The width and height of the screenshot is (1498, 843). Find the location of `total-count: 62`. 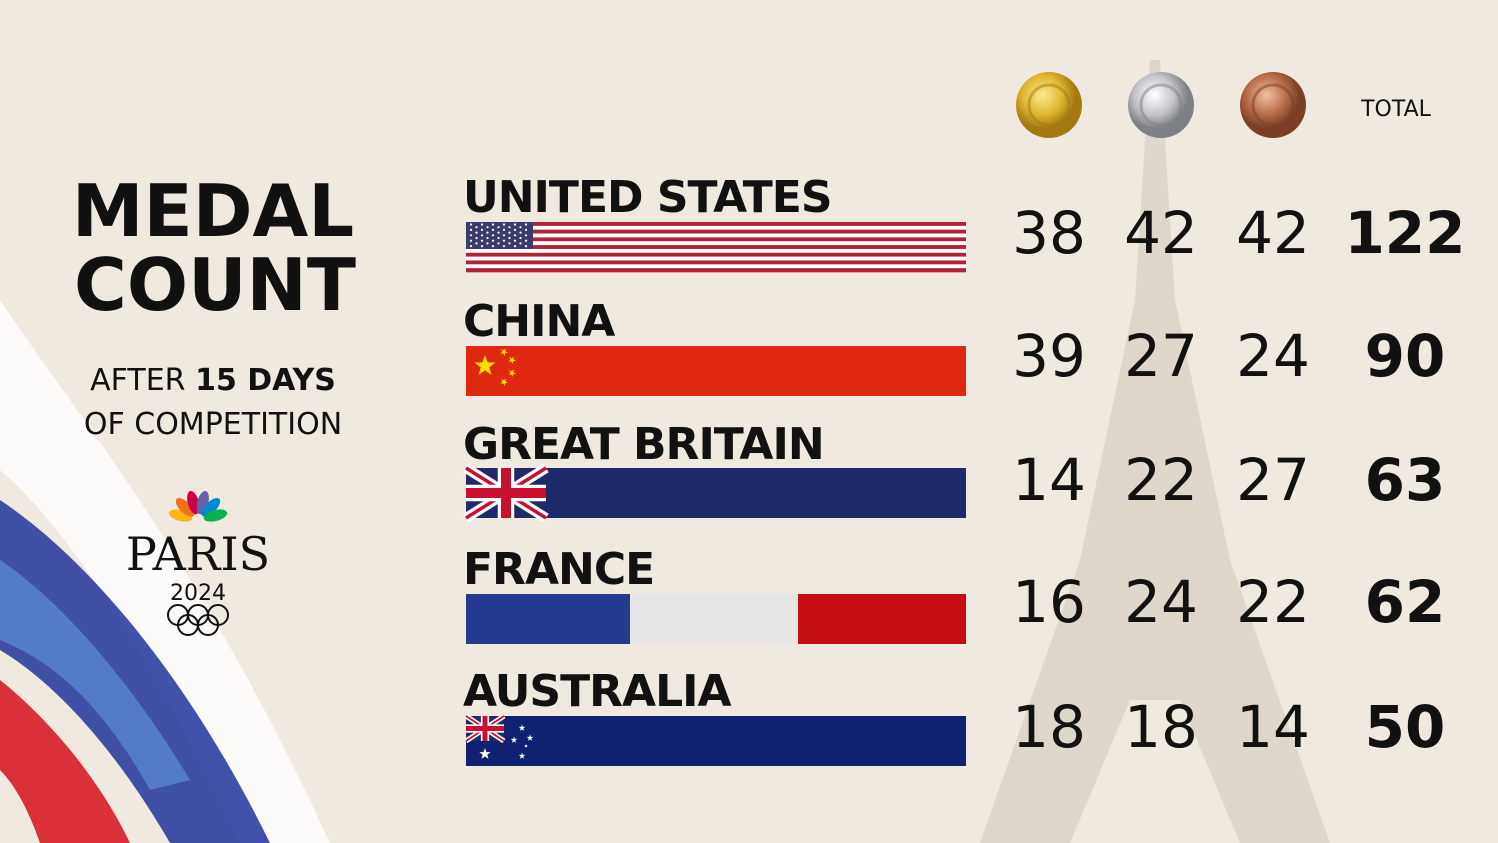

total-count: 62 is located at coordinates (1405, 602).